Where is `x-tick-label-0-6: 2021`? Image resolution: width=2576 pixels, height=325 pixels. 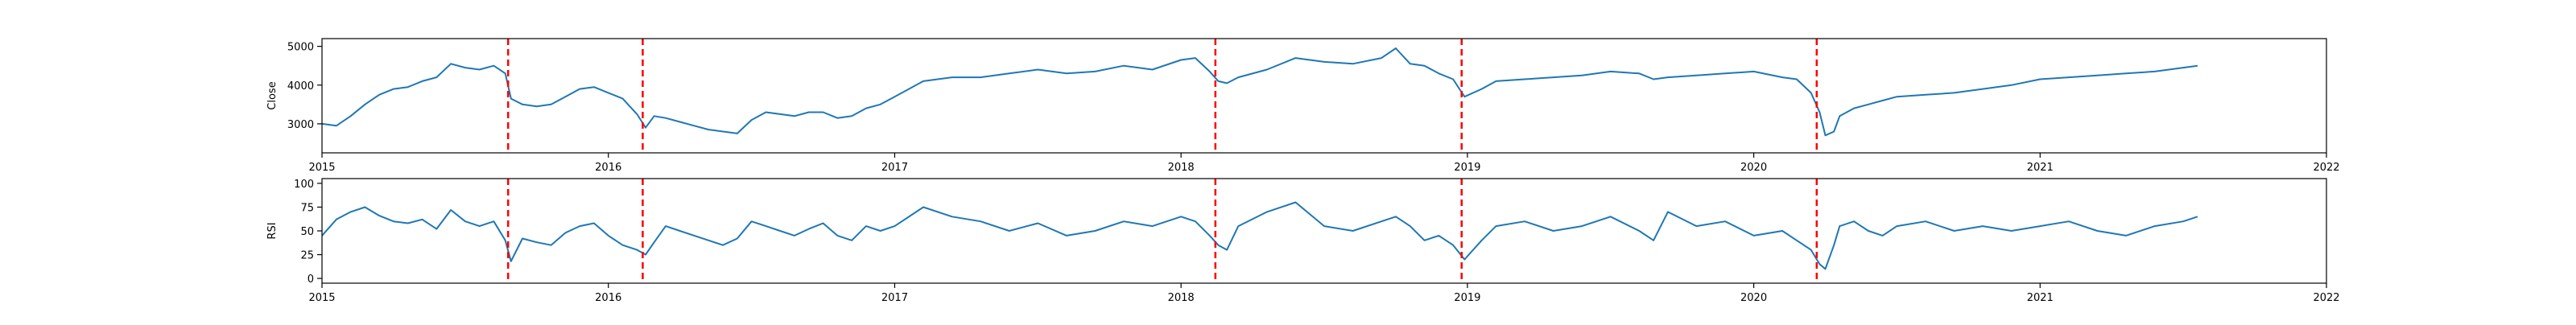 x-tick-label-0-6: 2021 is located at coordinates (2040, 168).